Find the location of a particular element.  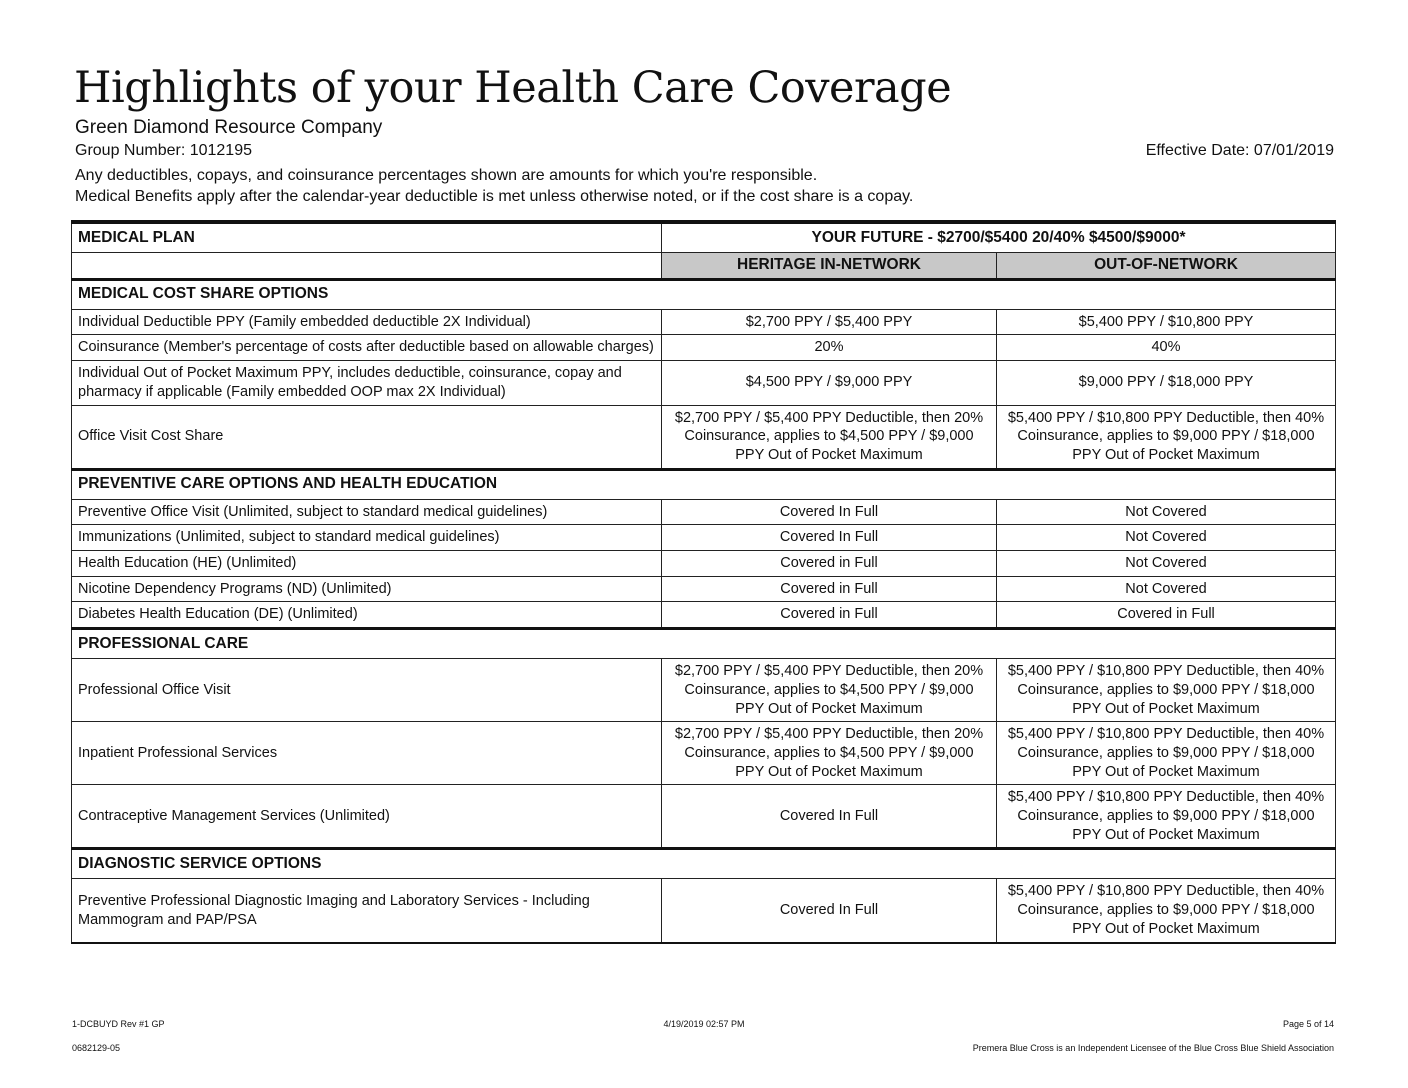

in-network-value: $2,700 PPY / $5,400 PPY is located at coordinates (829, 322).